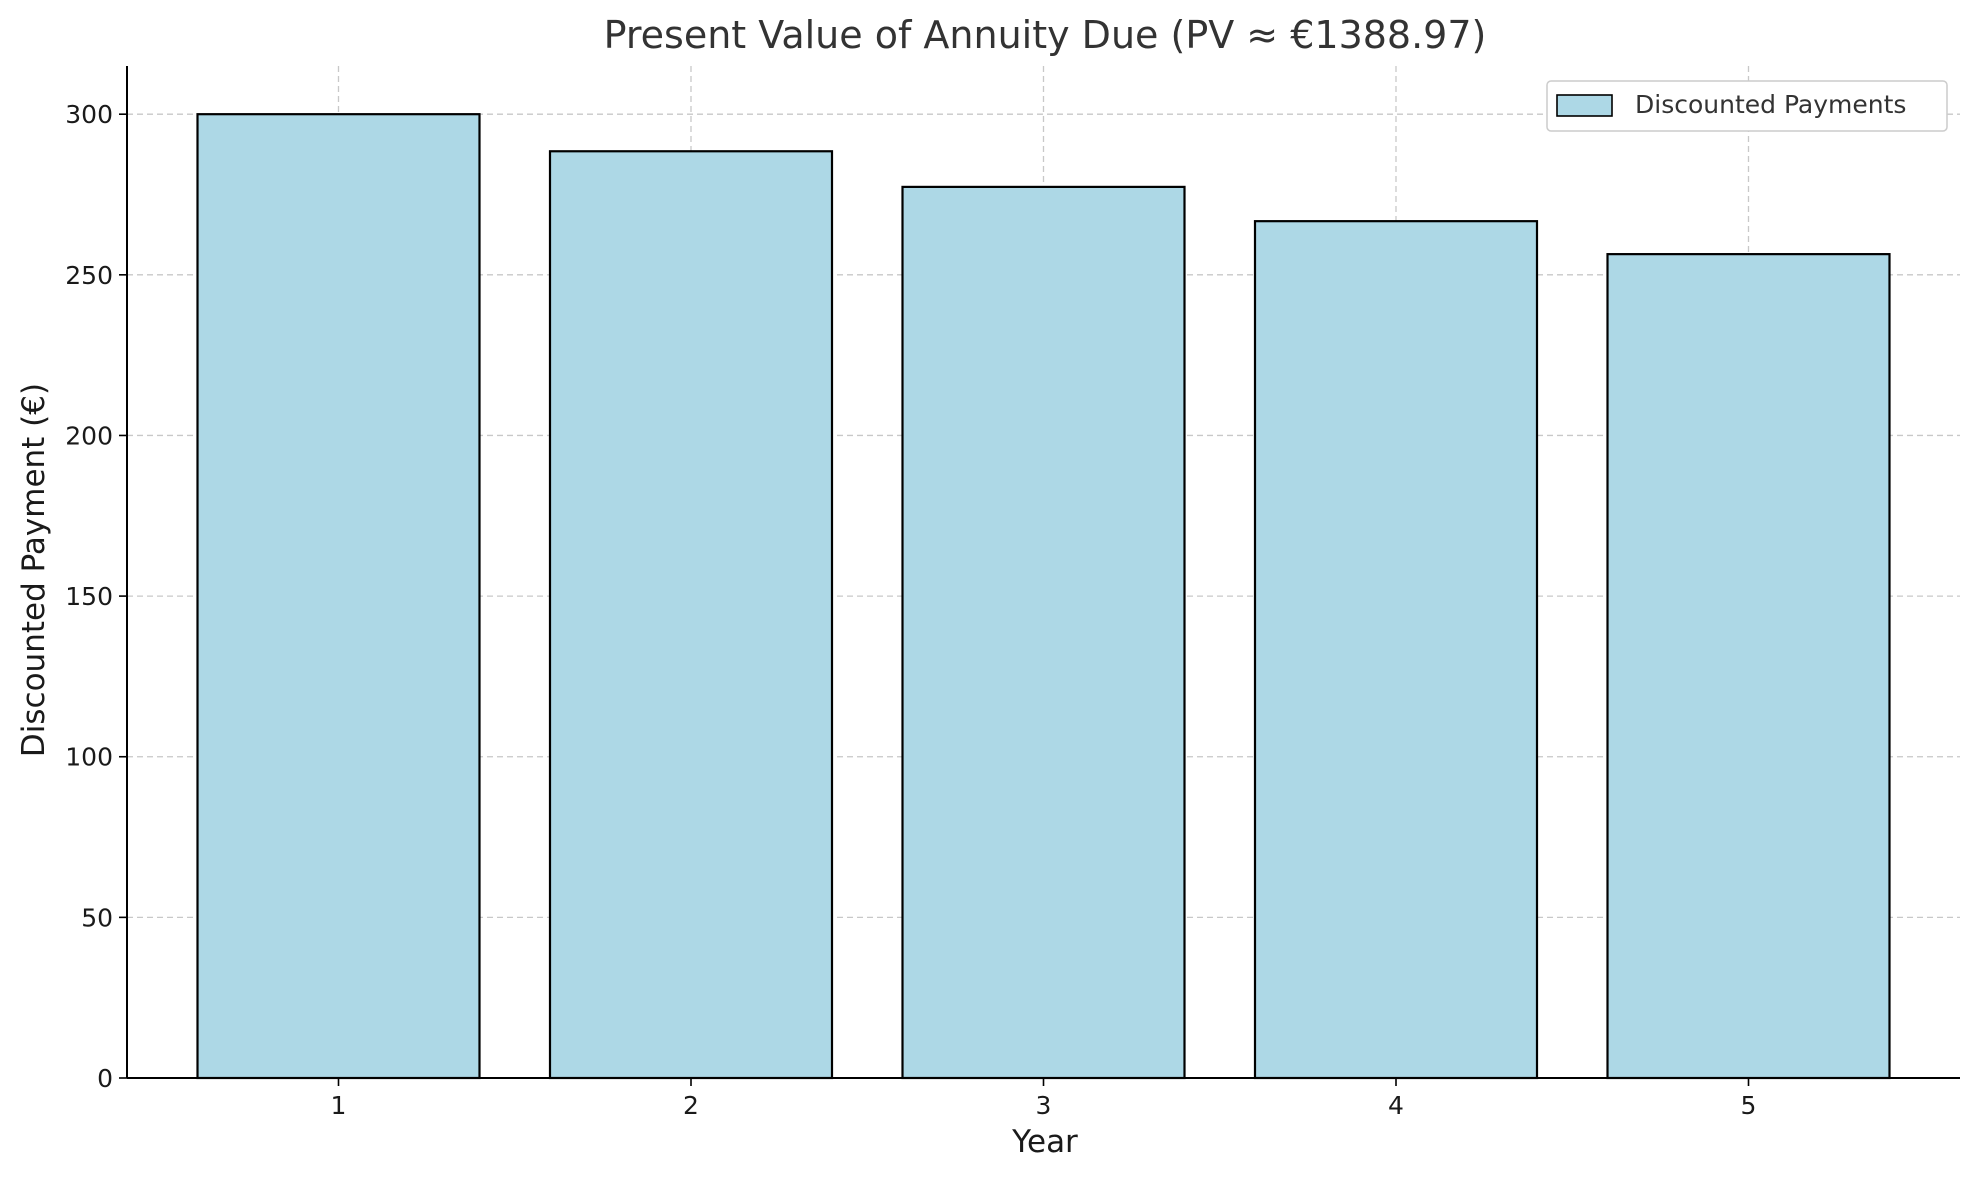  I want to click on legend-label: Discounted Payments, so click(1770, 104).